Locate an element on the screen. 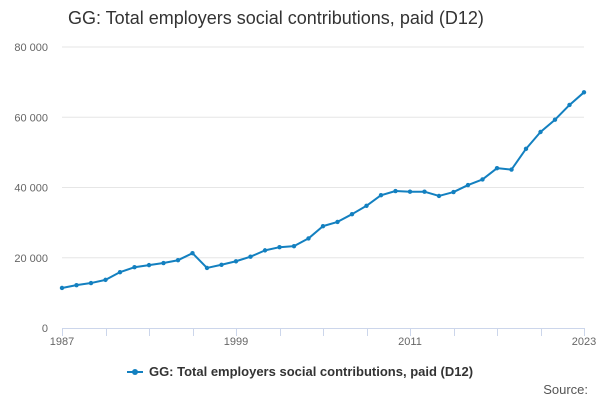 The width and height of the screenshot is (600, 400). x-axis is located at coordinates (323, 332).